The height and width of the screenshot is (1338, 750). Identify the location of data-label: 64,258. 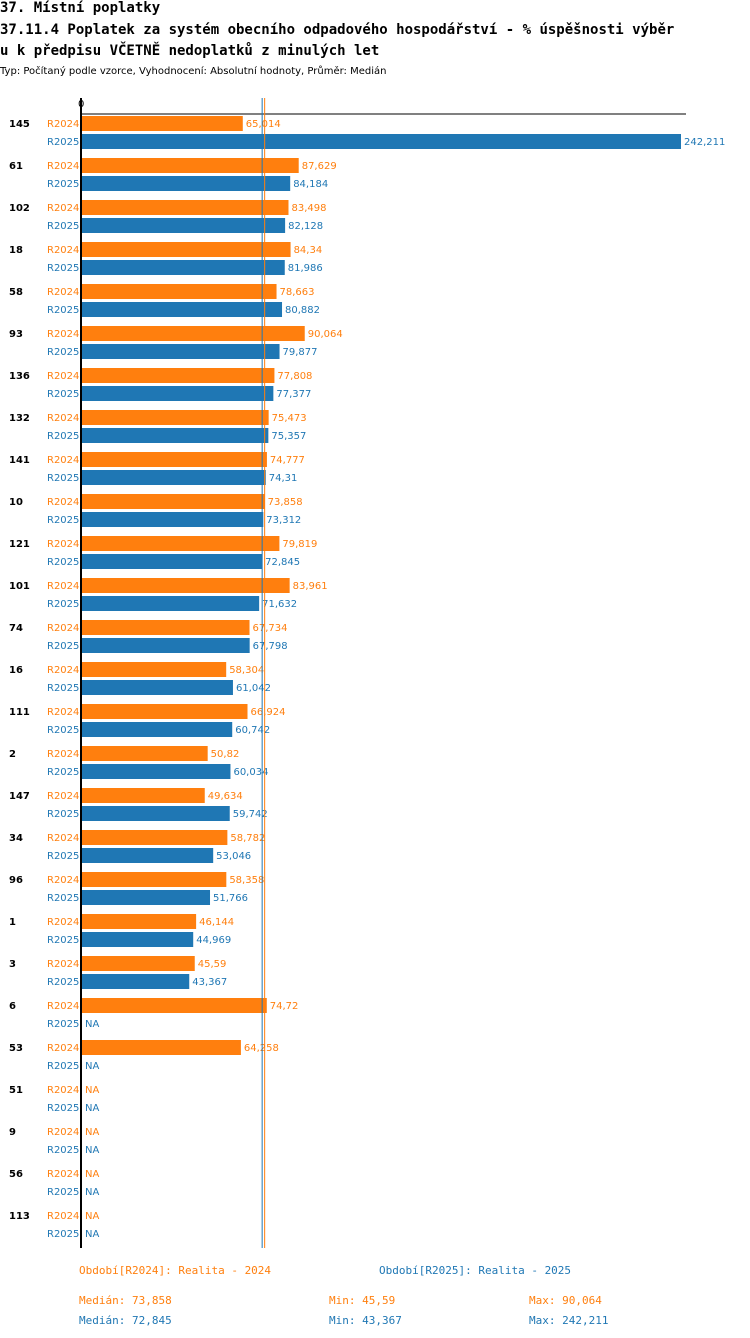
(261, 1048).